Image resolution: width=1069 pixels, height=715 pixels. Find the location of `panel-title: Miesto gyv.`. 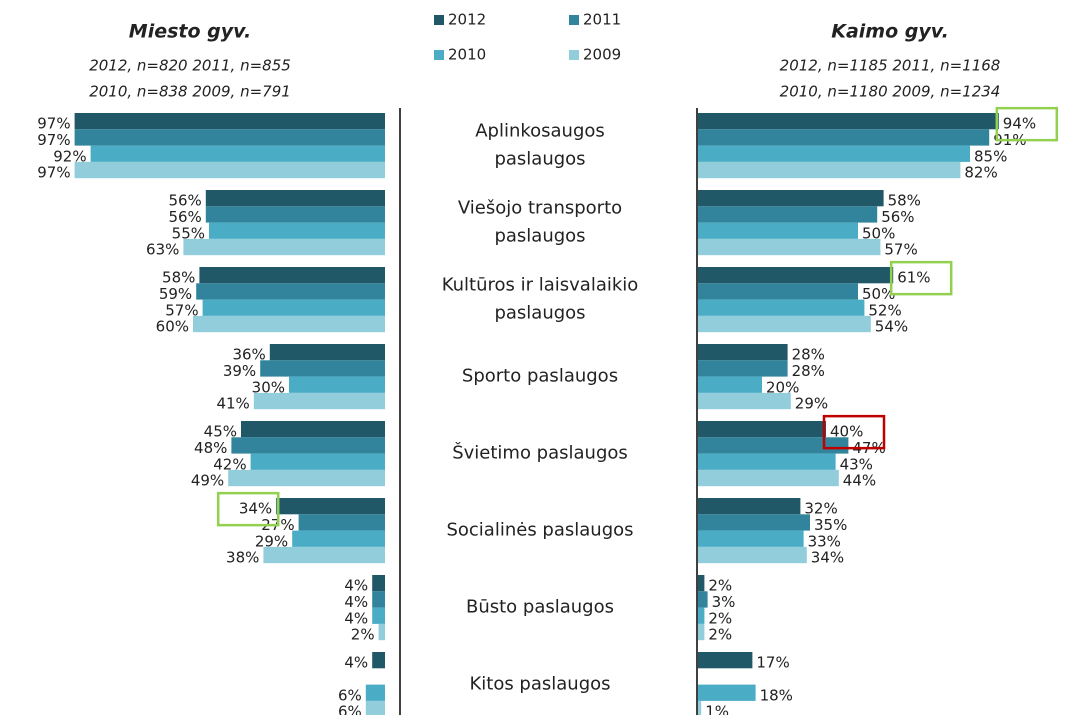

panel-title: Miesto gyv. is located at coordinates (190, 32).